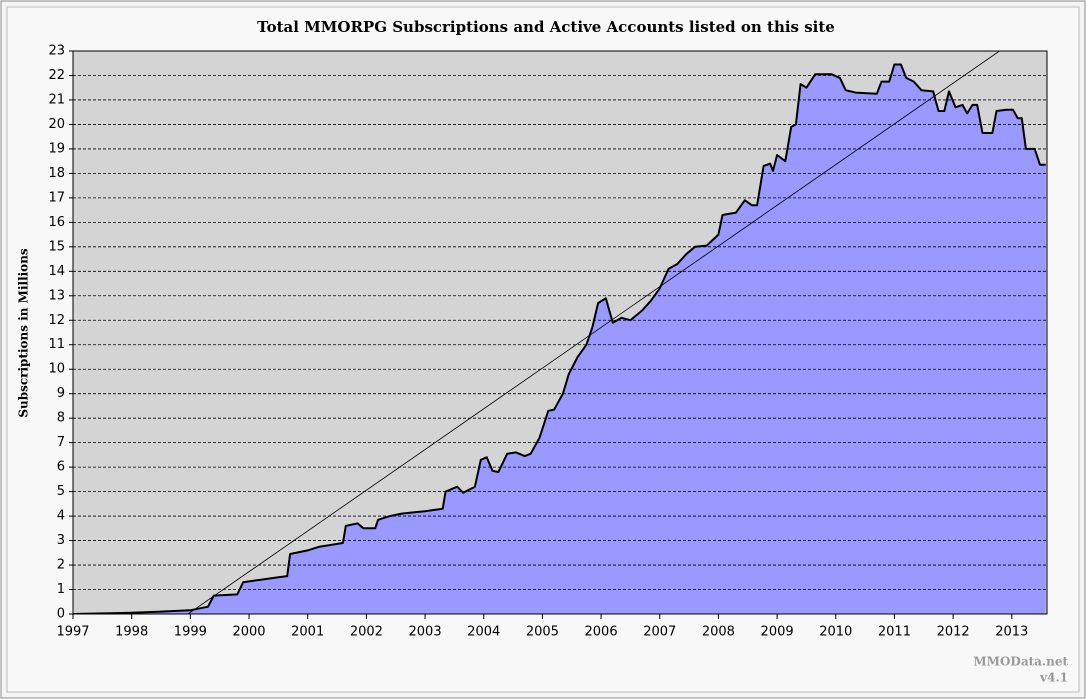 The width and height of the screenshot is (1086, 699). What do you see at coordinates (835, 632) in the screenshot?
I see `x-tick-label: 2010` at bounding box center [835, 632].